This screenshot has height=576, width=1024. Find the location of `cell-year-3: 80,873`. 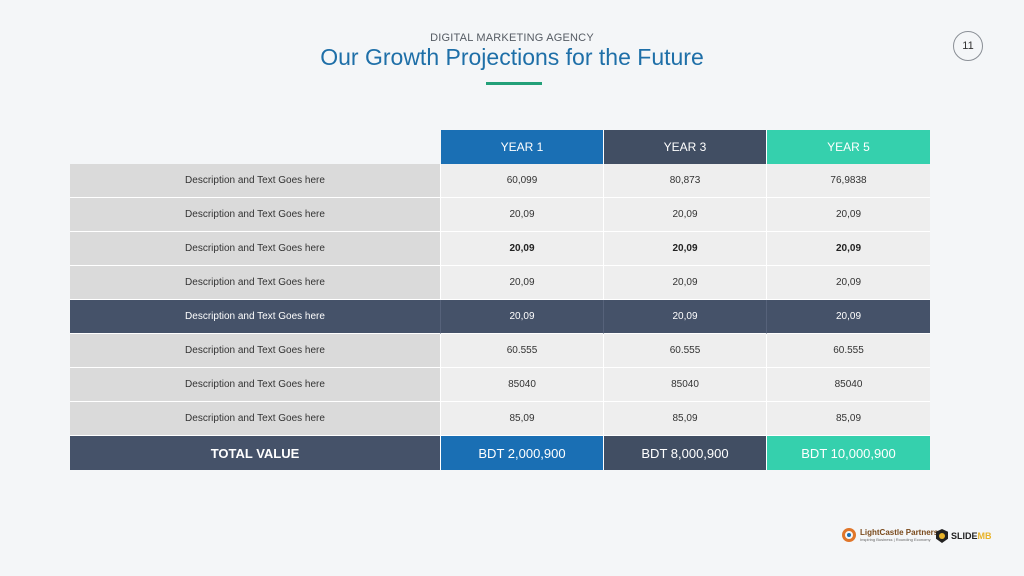

cell-year-3: 80,873 is located at coordinates (685, 181).